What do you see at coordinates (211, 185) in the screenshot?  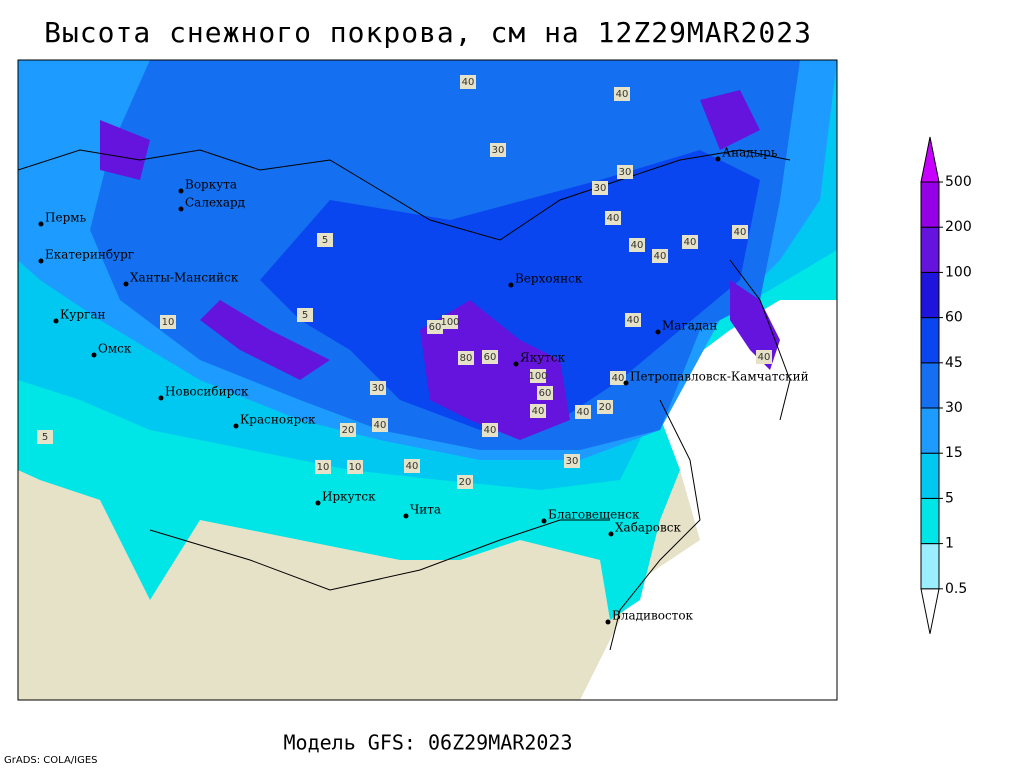 I see `city-label: Воркута` at bounding box center [211, 185].